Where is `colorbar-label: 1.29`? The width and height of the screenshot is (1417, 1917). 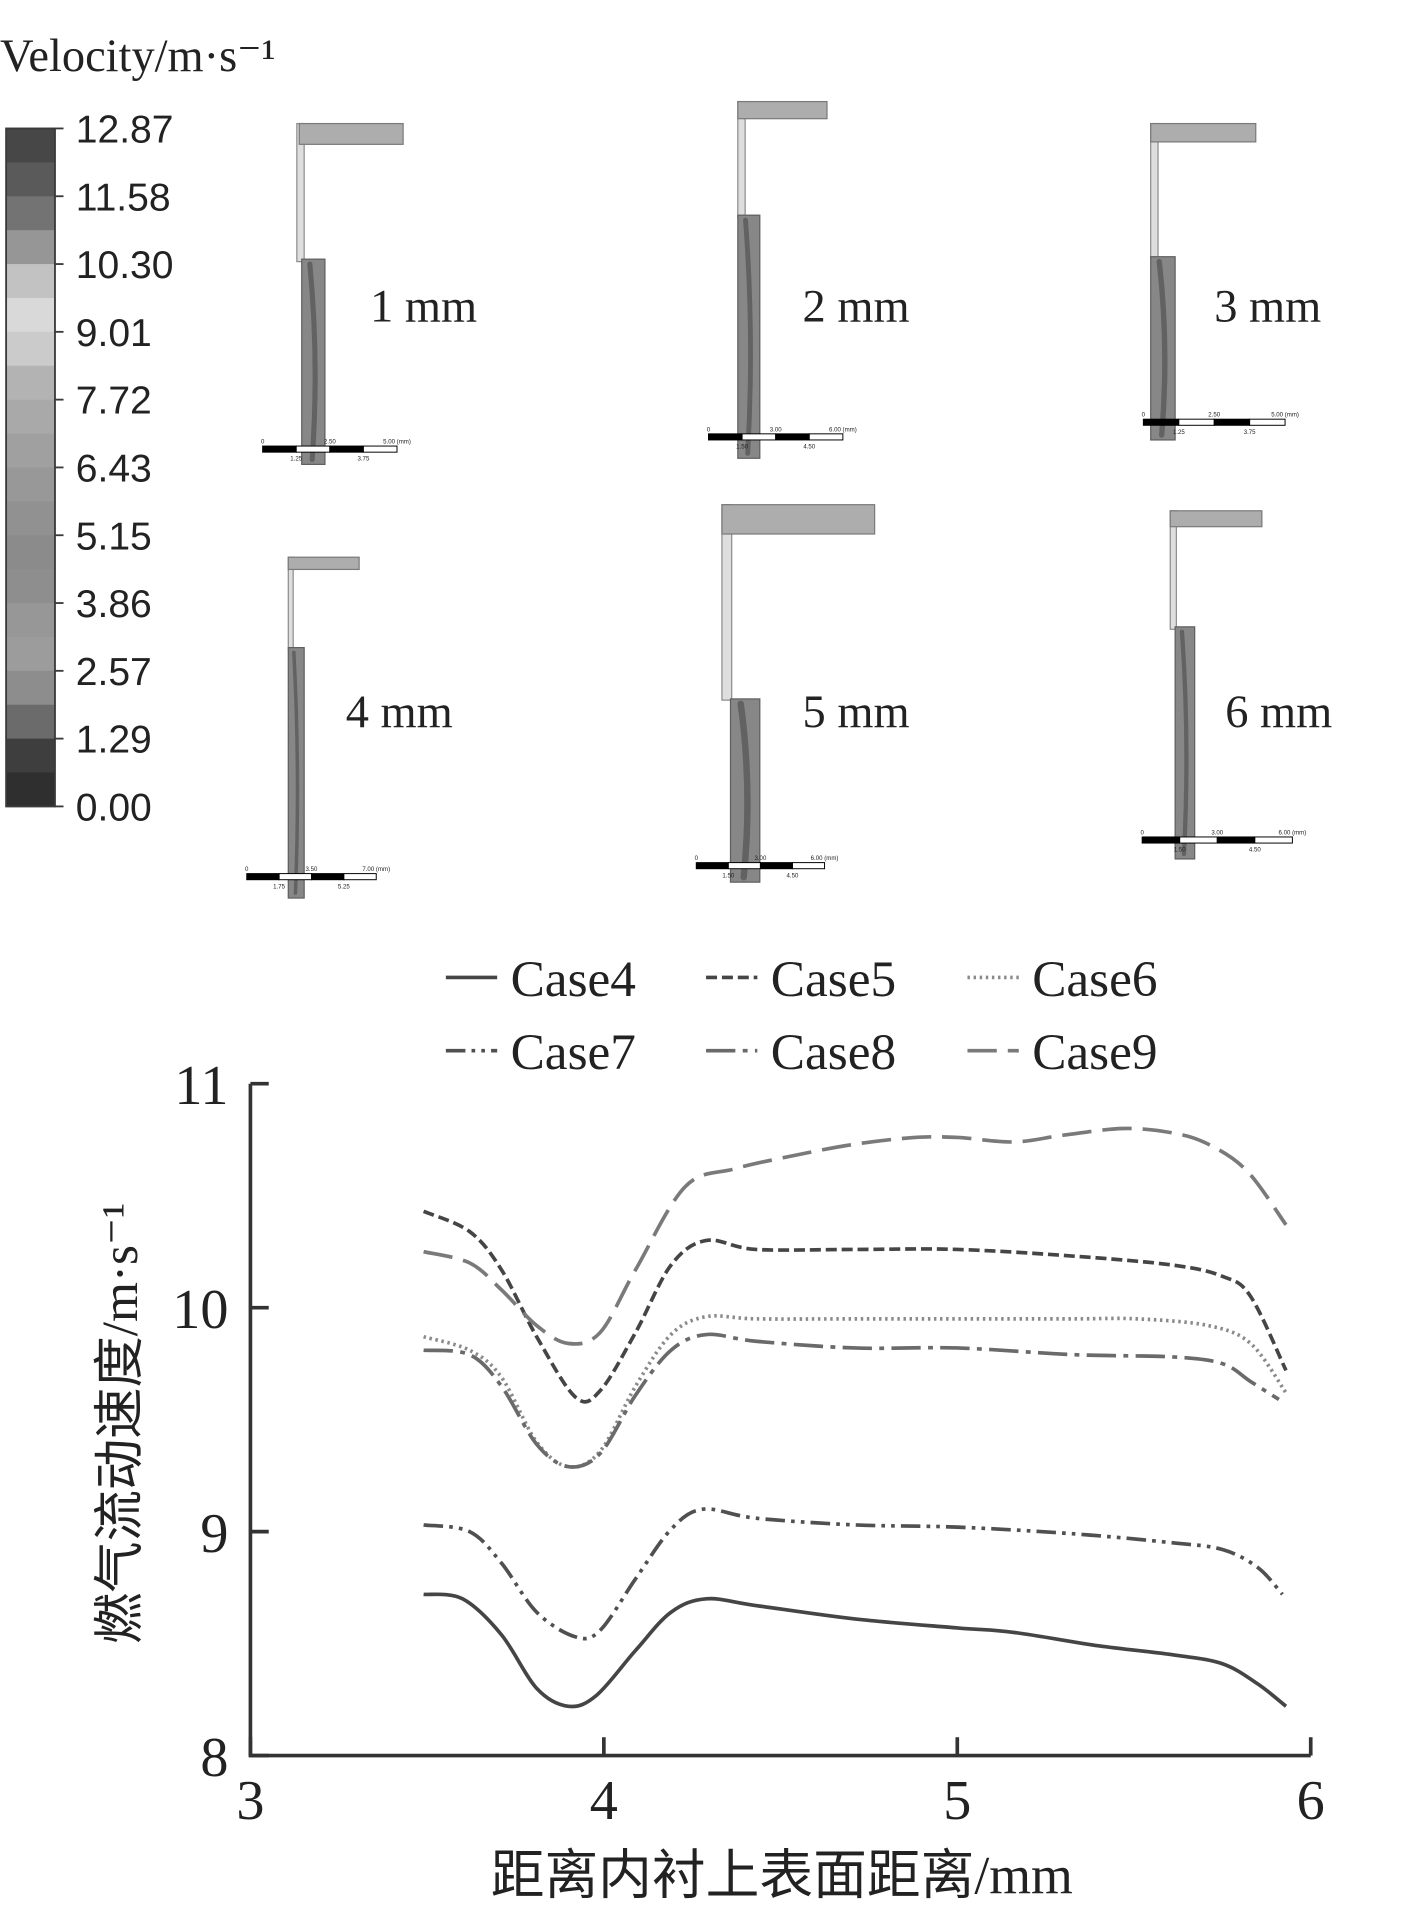
colorbar-label: 1.29 is located at coordinates (114, 740).